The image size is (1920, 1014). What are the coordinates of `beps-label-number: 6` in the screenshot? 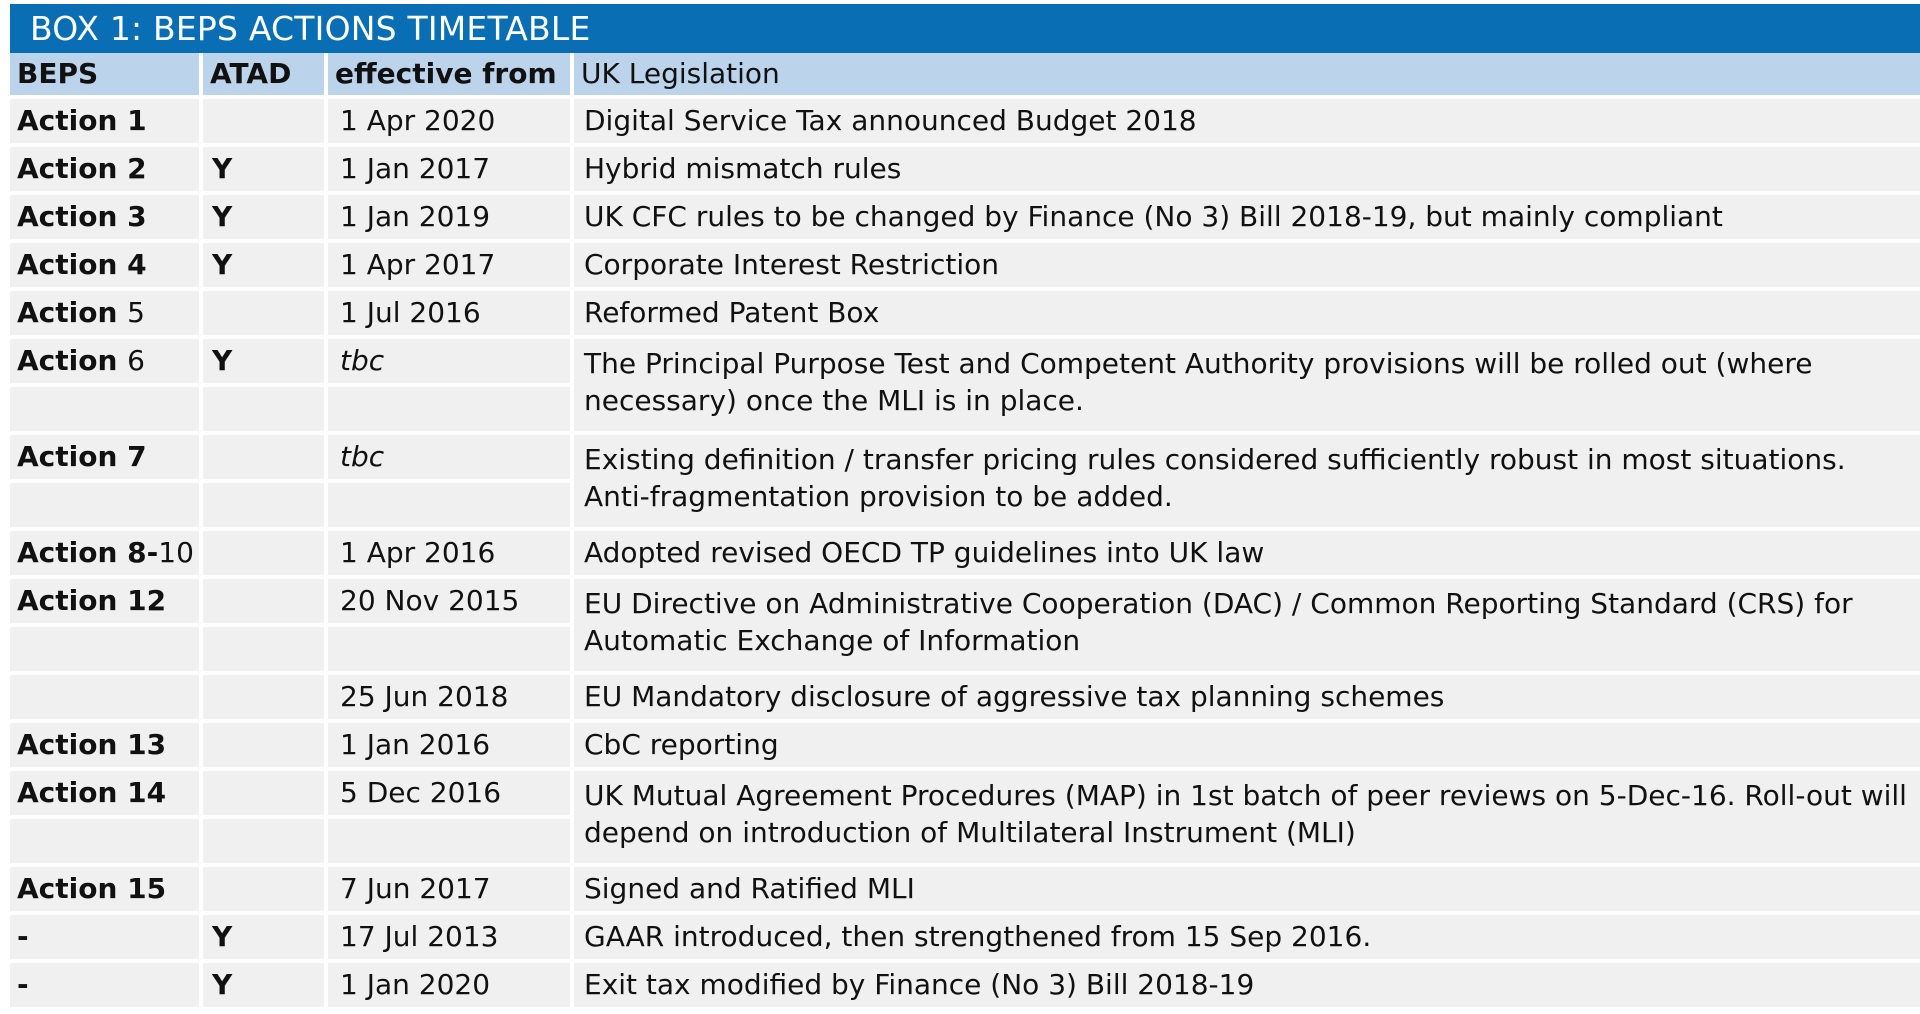 It's located at (136, 360).